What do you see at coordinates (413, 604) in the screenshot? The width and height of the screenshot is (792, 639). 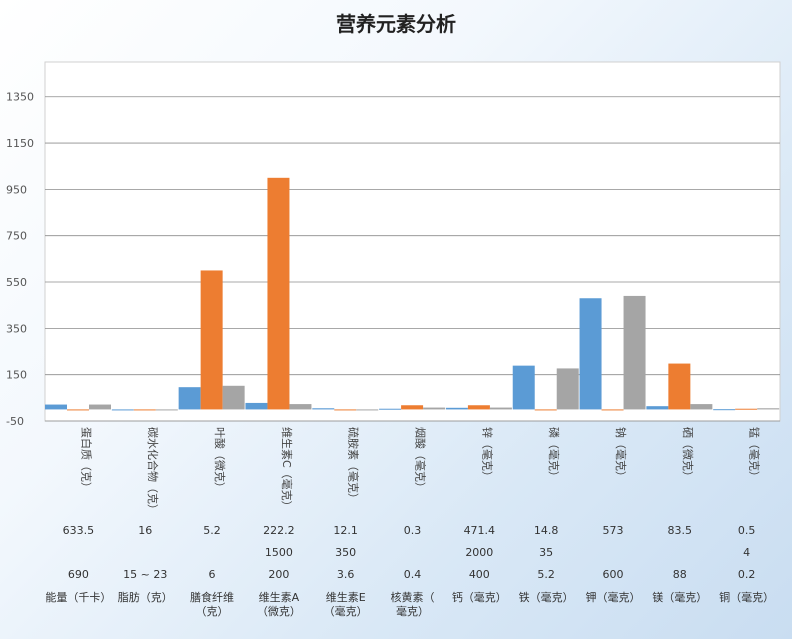 I see `row-label: 核黄素（毫克）` at bounding box center [413, 604].